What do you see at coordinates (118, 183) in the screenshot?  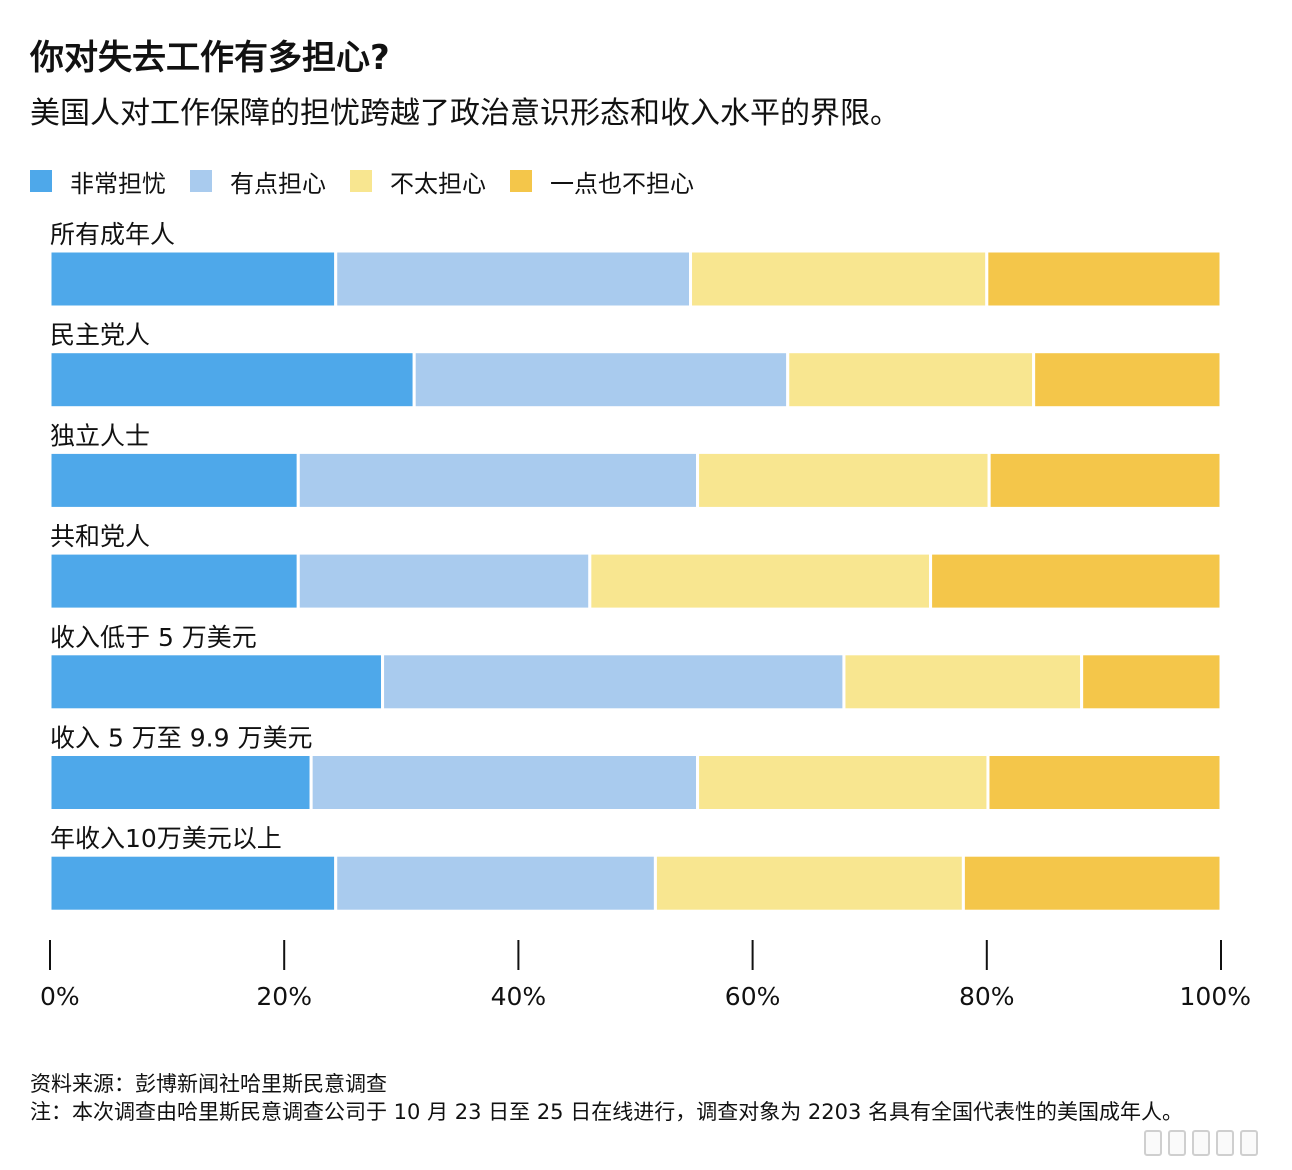 I see `legend-label: 非常担忧` at bounding box center [118, 183].